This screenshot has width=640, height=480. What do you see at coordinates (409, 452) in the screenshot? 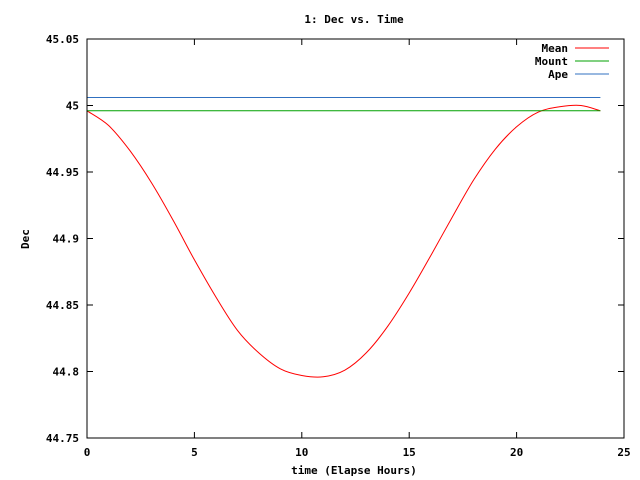
I see `x-tick-label: 15` at bounding box center [409, 452].